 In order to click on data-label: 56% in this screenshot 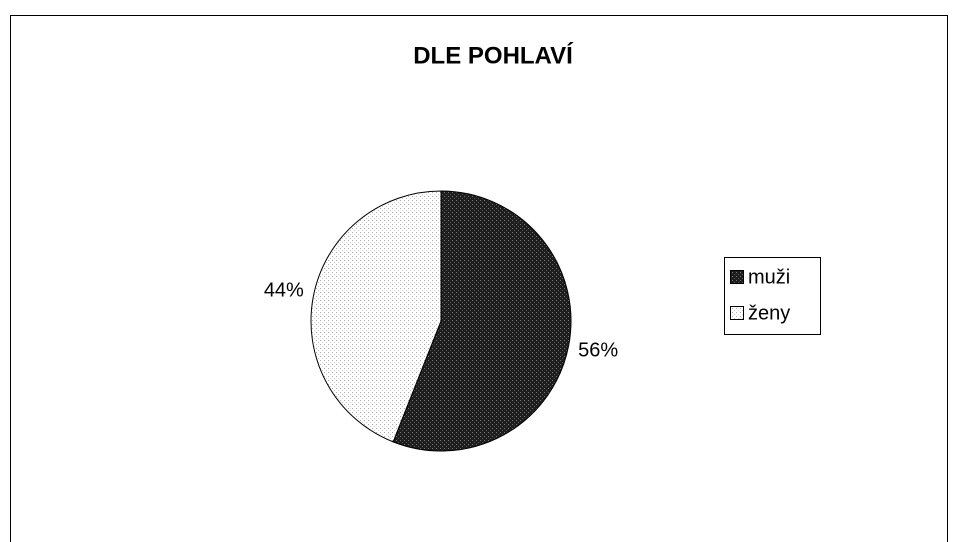, I will do `click(598, 350)`.